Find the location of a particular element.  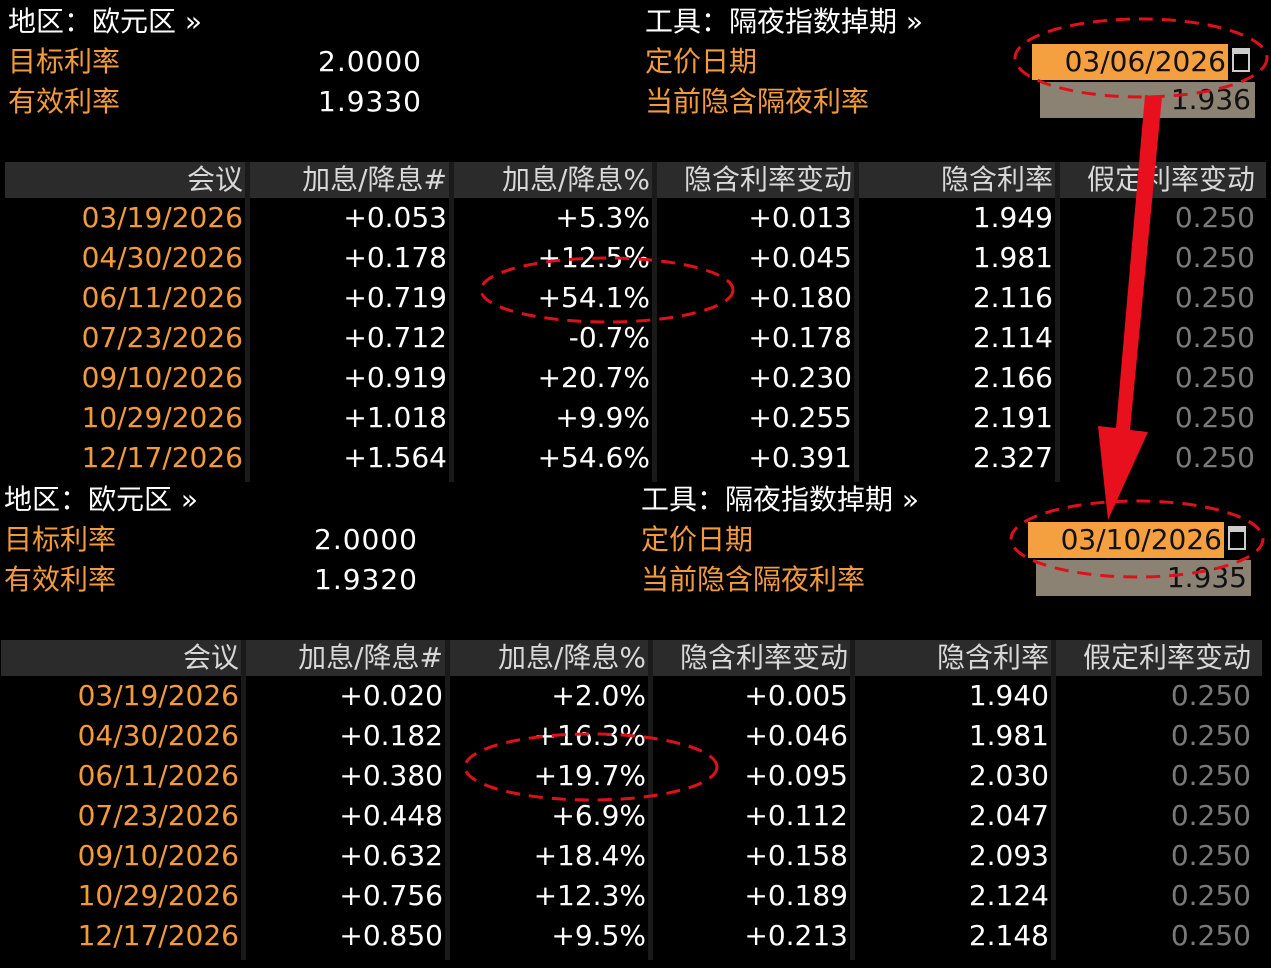

effective-rate: 1.9320 is located at coordinates (366, 579).